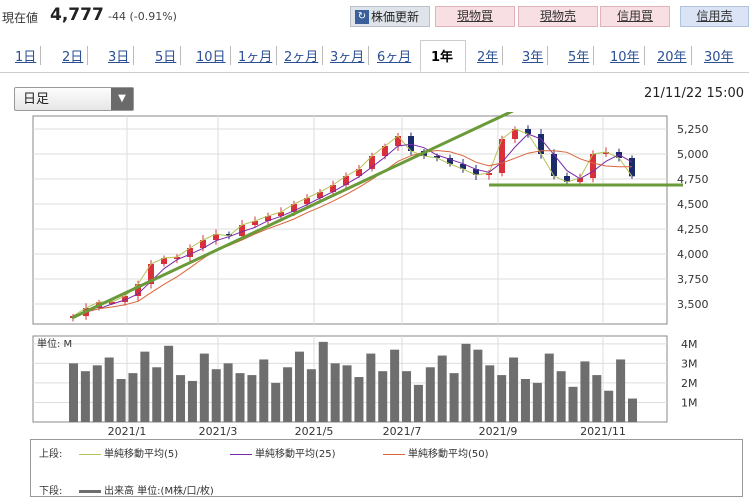 The height and width of the screenshot is (502, 749). I want to click on tab-1d: 1日, so click(28, 55).